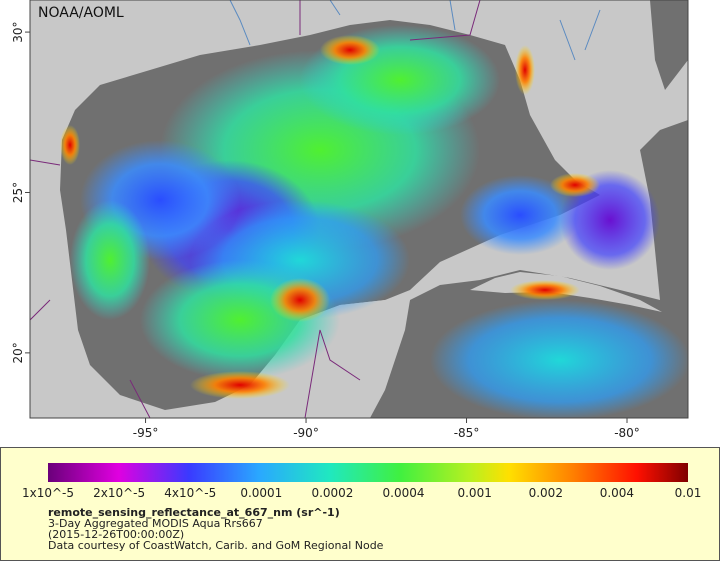  I want to click on product-name: 3-Day Aggregated MODIS Aqua Rrs667, so click(155, 523).